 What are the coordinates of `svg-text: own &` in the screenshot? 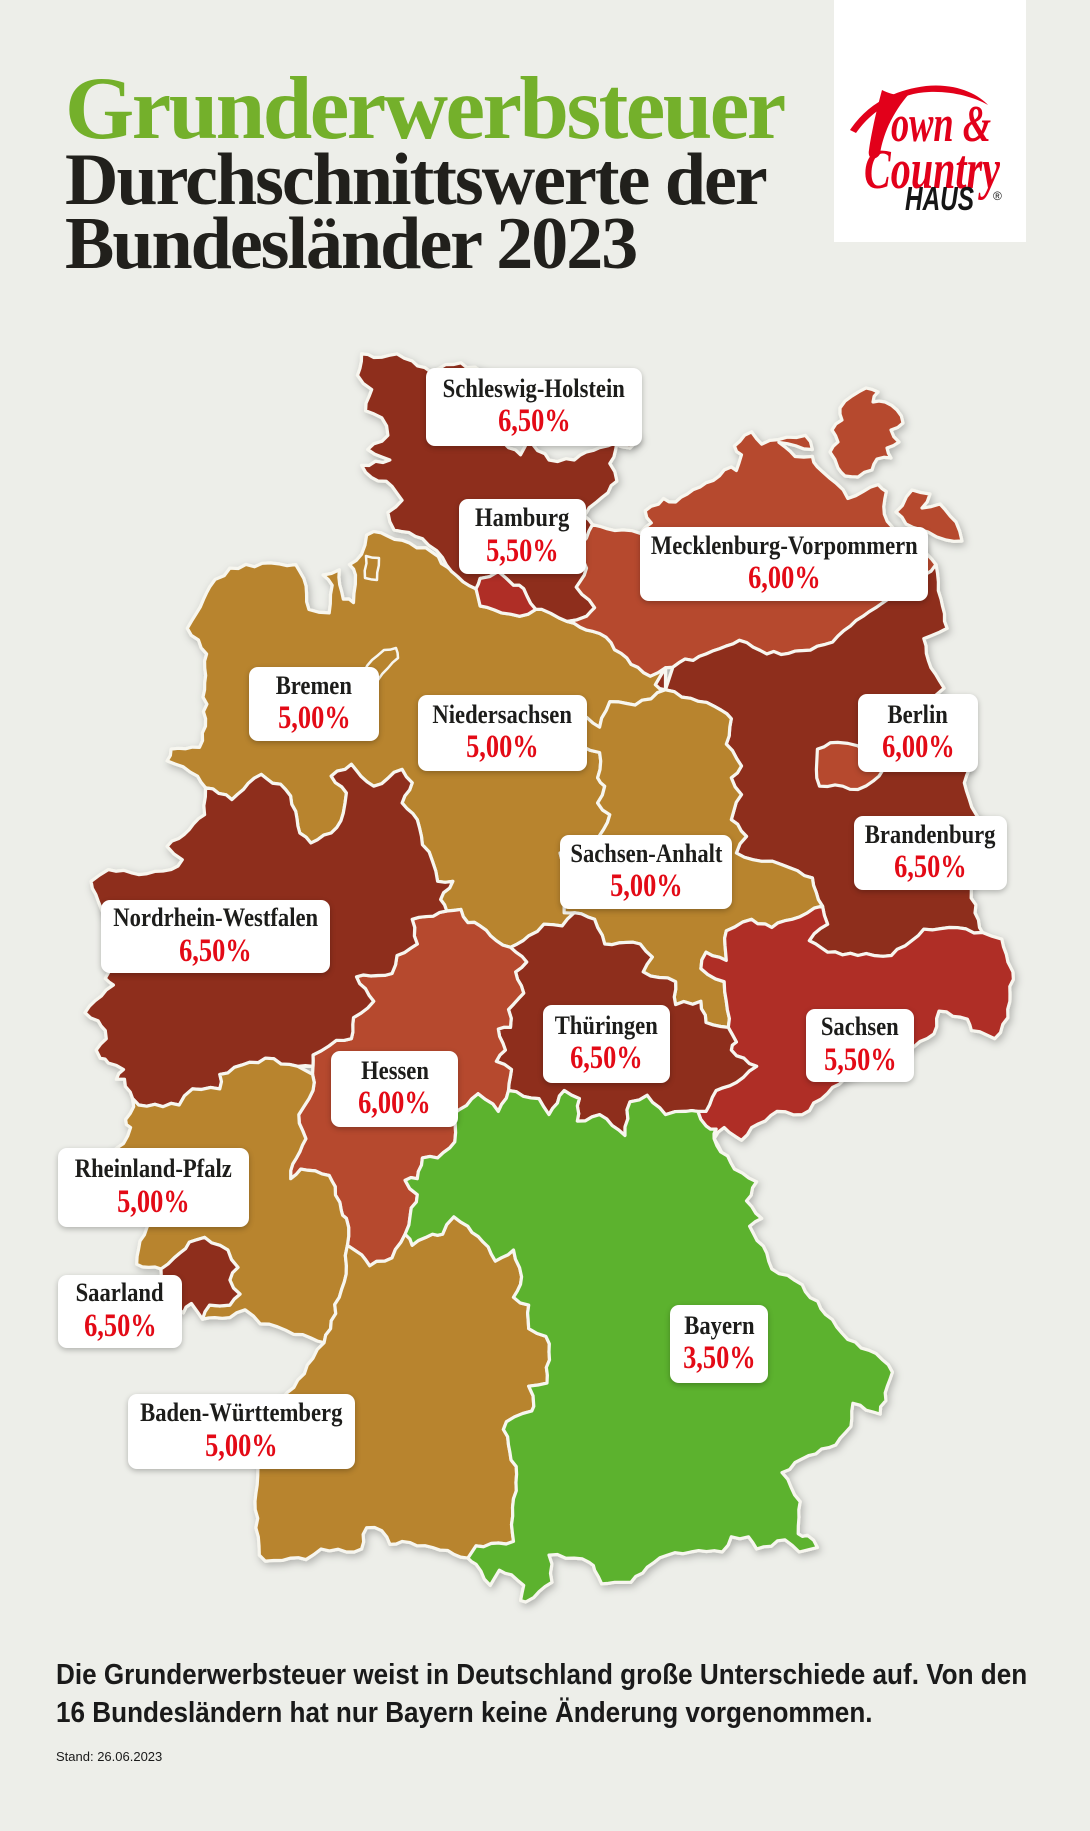 It's located at (941, 124).